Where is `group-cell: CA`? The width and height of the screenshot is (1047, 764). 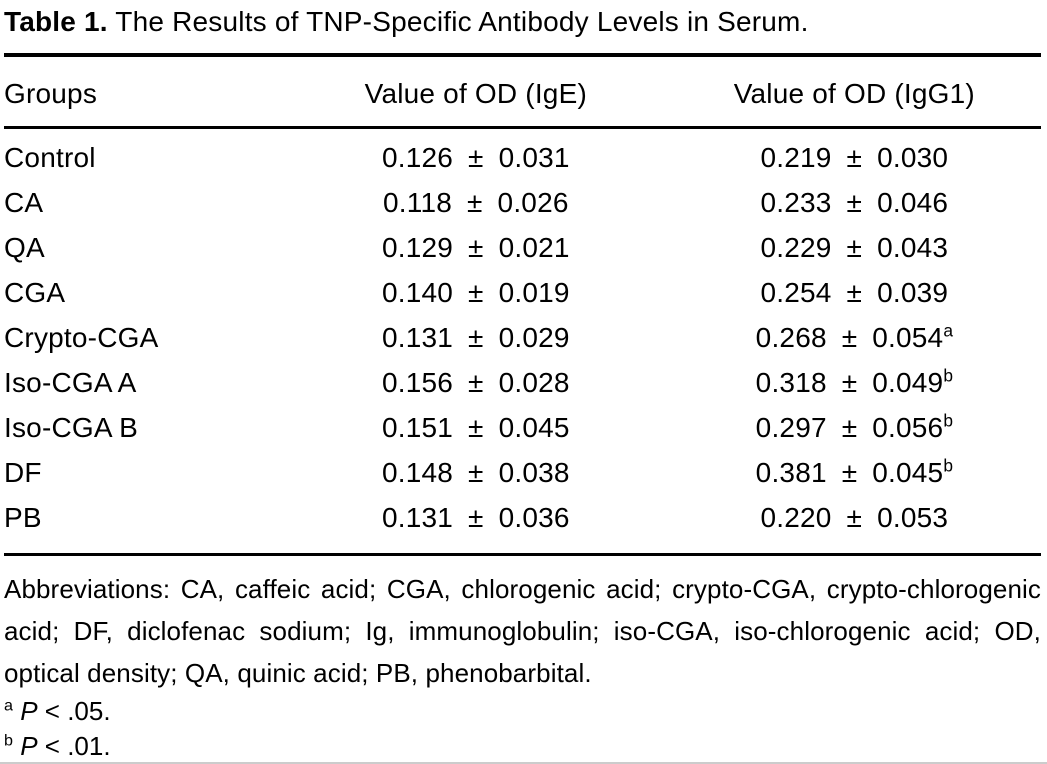 group-cell: CA is located at coordinates (24, 202).